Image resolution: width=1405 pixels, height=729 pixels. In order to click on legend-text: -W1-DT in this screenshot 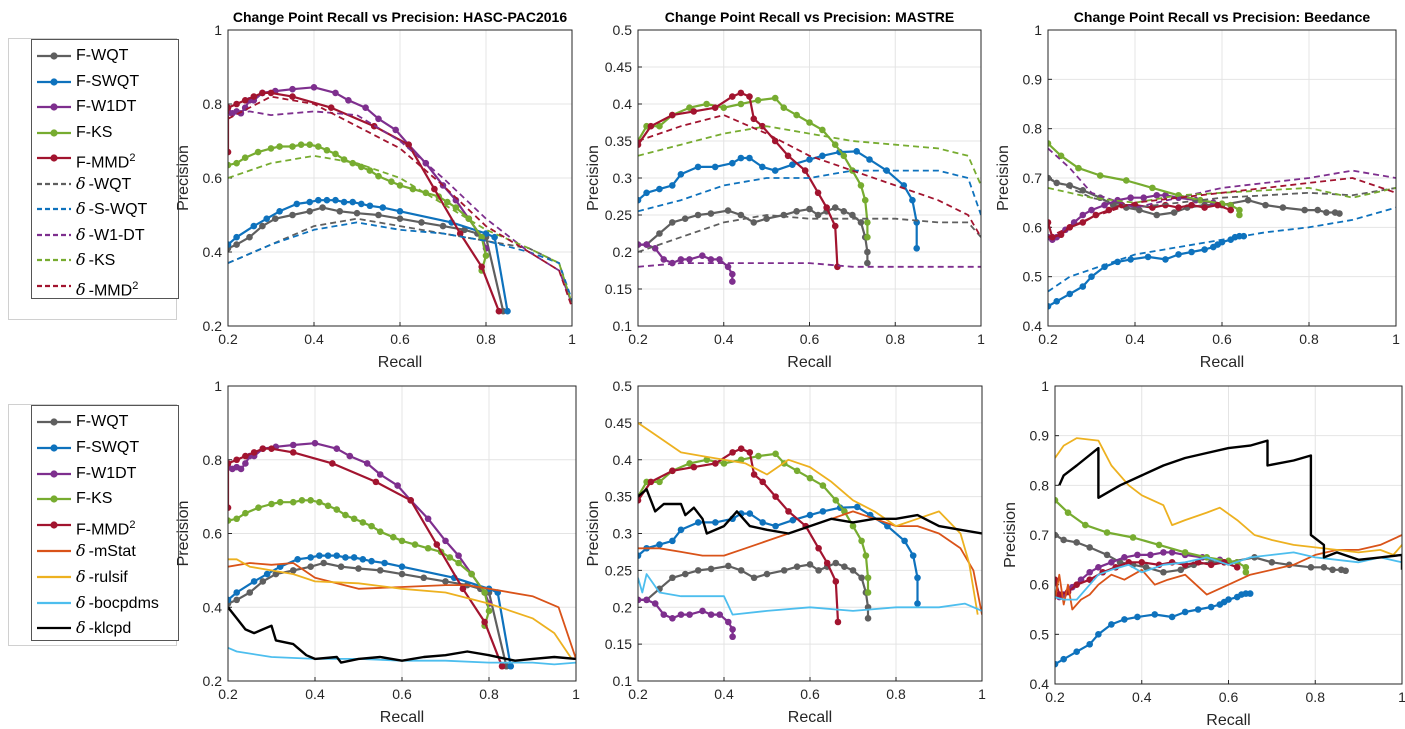, I will do `click(116, 235)`.